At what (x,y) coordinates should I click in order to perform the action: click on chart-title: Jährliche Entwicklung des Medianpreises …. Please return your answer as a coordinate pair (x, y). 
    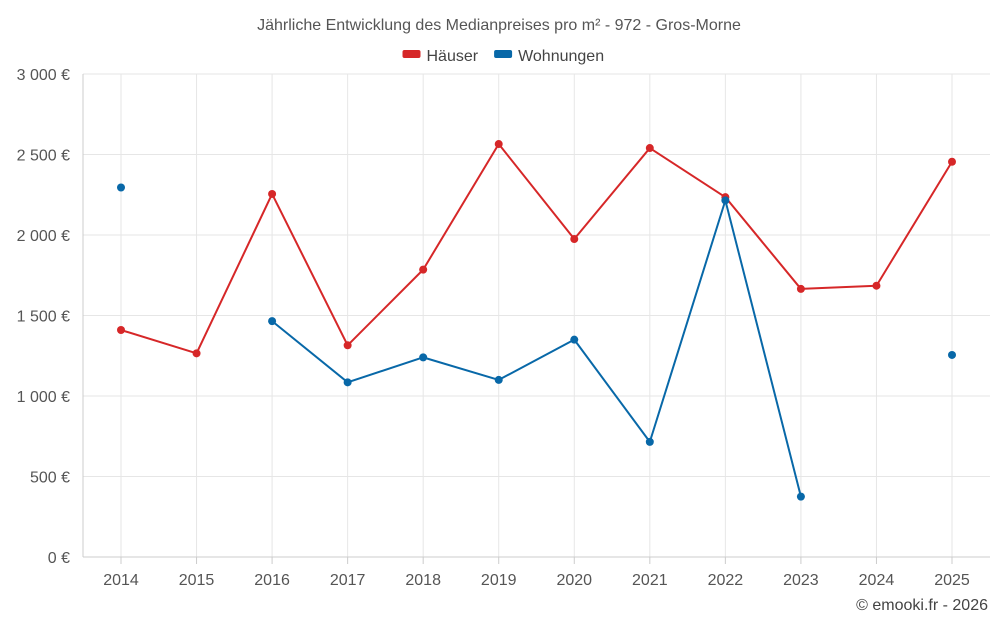
    Looking at the image, I should click on (499, 25).